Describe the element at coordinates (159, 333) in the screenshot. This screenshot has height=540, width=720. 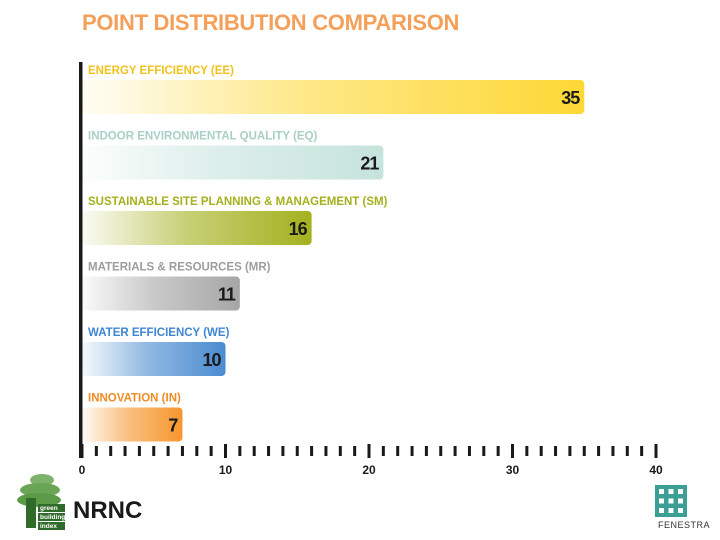
I see `category-label: WATER EFFICIENCY (WE)` at that location.